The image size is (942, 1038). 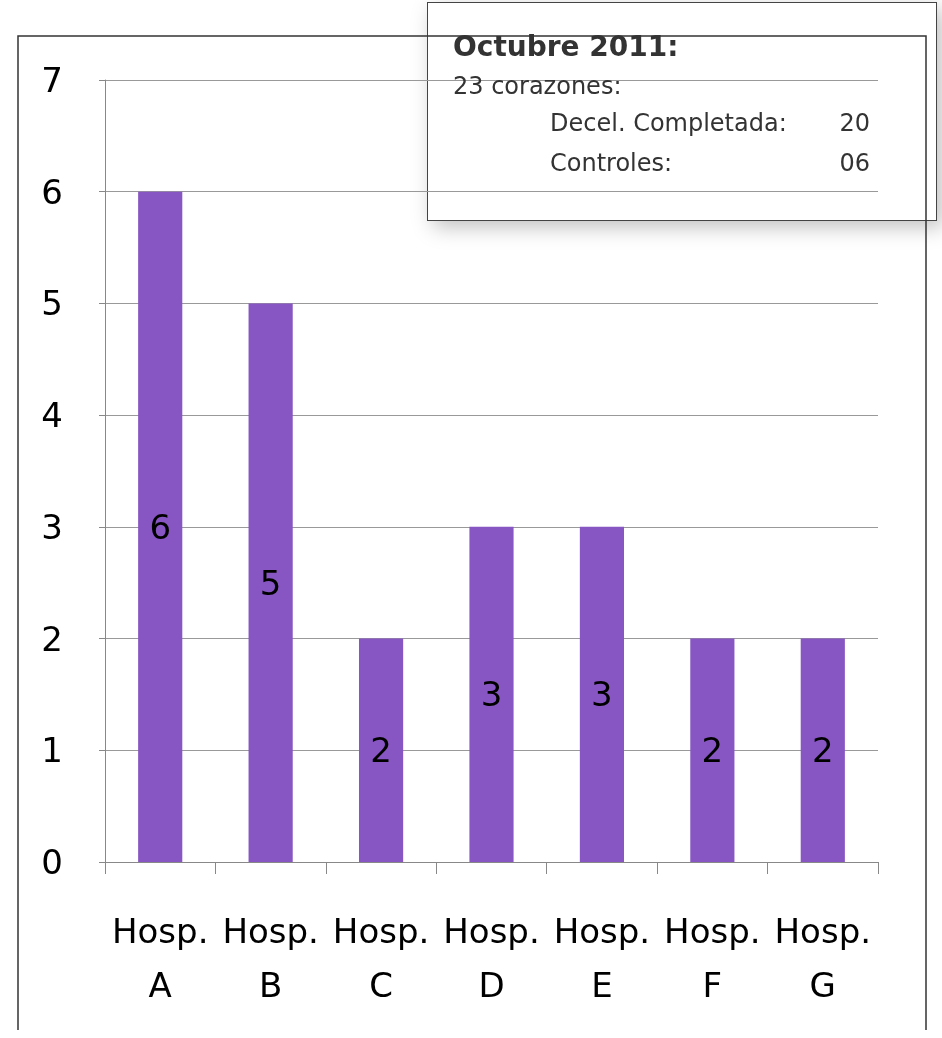 I want to click on y-tick-label: 2, so click(x=52, y=638).